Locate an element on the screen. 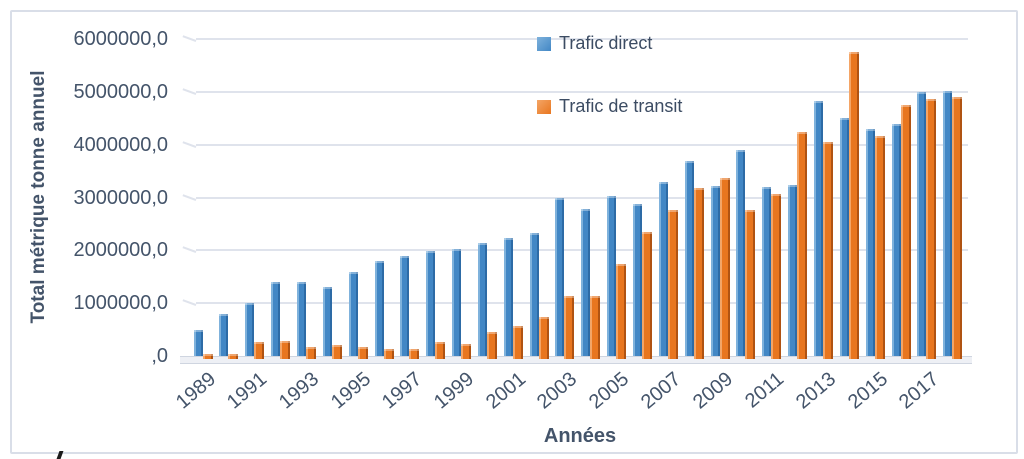 The height and width of the screenshot is (459, 1024). bar-trafic-de-transit-2013 is located at coordinates (827, 250).